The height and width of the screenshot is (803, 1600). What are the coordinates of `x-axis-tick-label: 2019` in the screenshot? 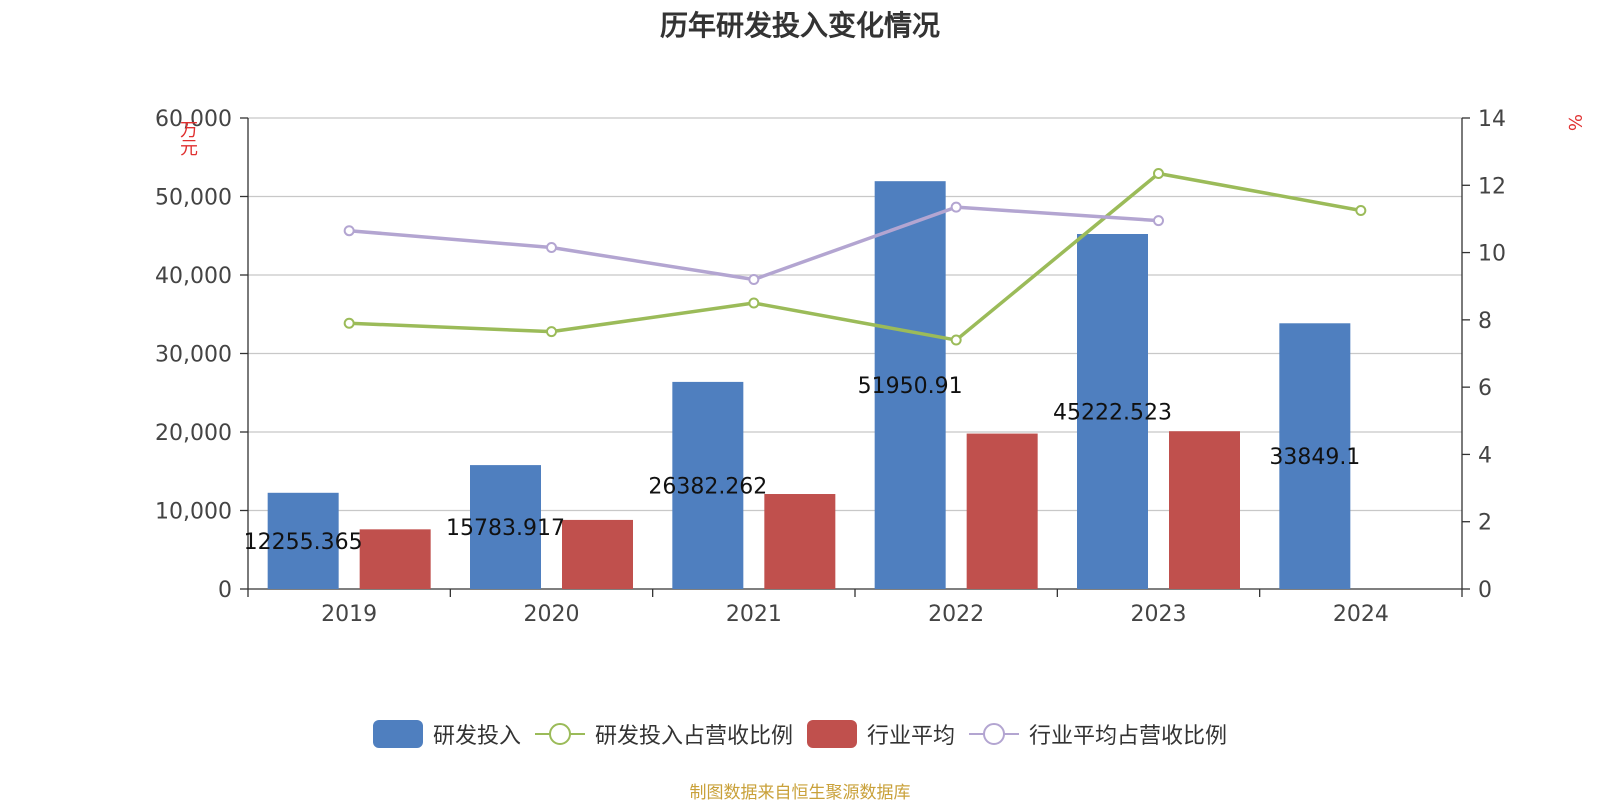 It's located at (349, 614).